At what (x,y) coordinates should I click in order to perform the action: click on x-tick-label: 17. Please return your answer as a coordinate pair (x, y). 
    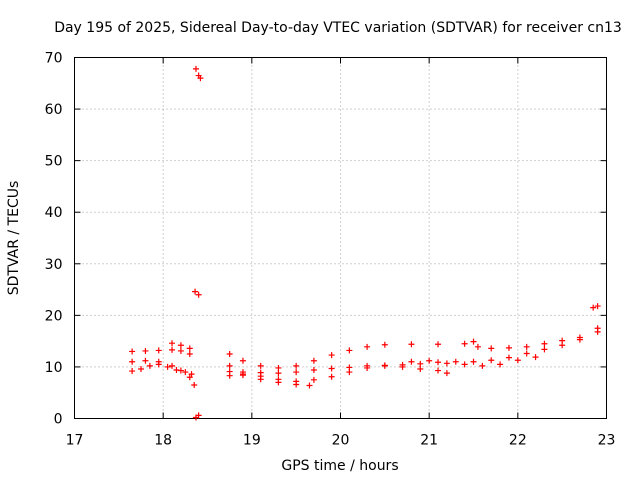
    Looking at the image, I should click on (75, 441).